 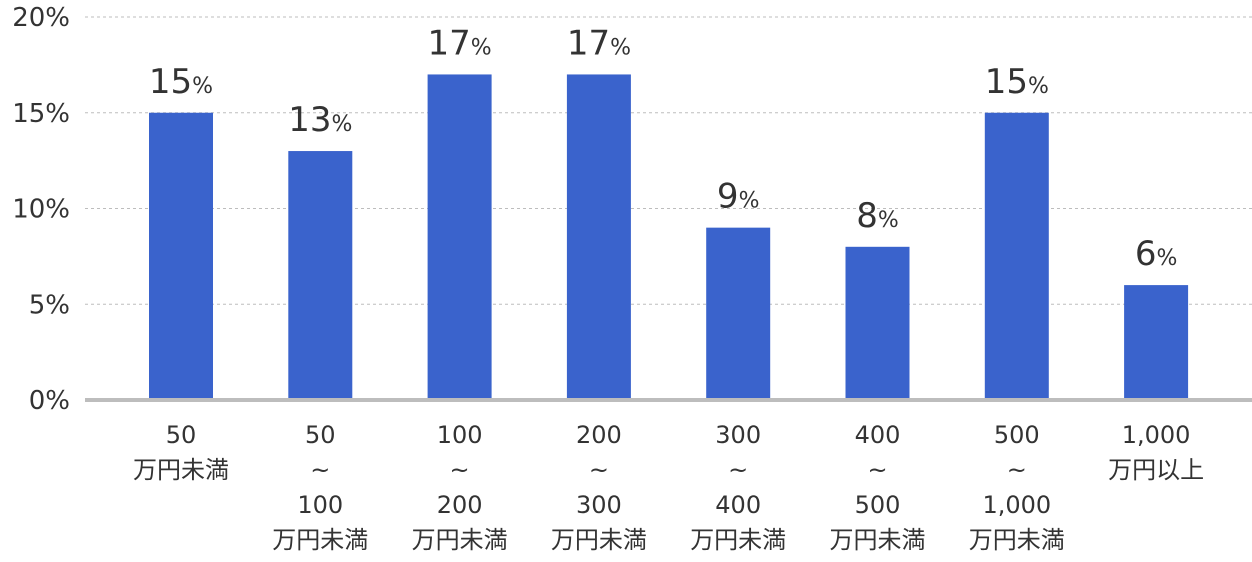 I want to click on y-tick-label: 15%, so click(x=41, y=114).